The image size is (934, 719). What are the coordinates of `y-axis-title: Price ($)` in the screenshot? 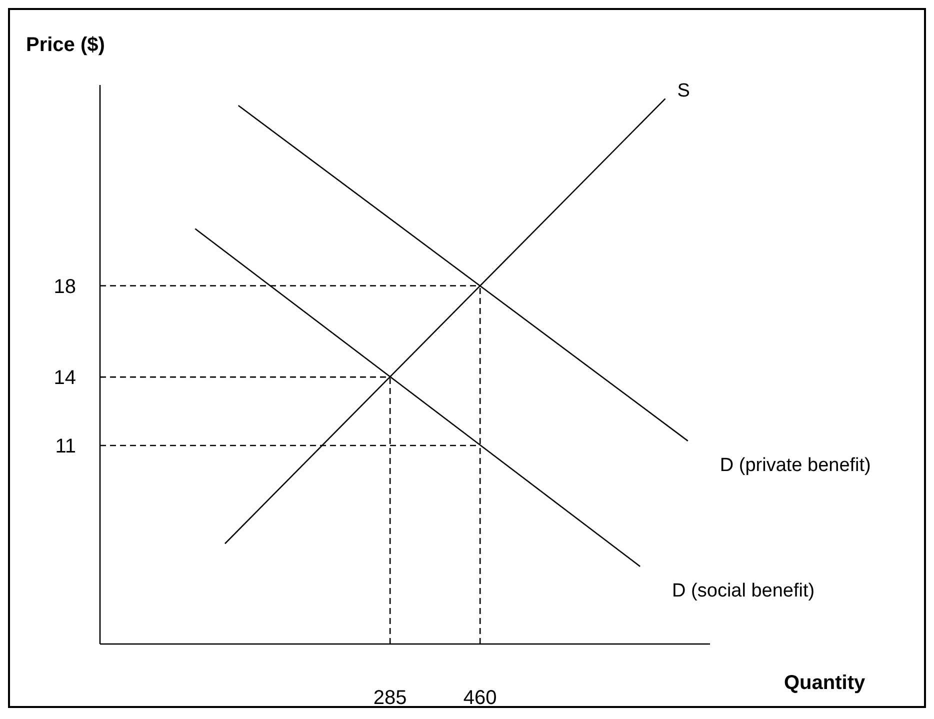 It's located at (65, 45).